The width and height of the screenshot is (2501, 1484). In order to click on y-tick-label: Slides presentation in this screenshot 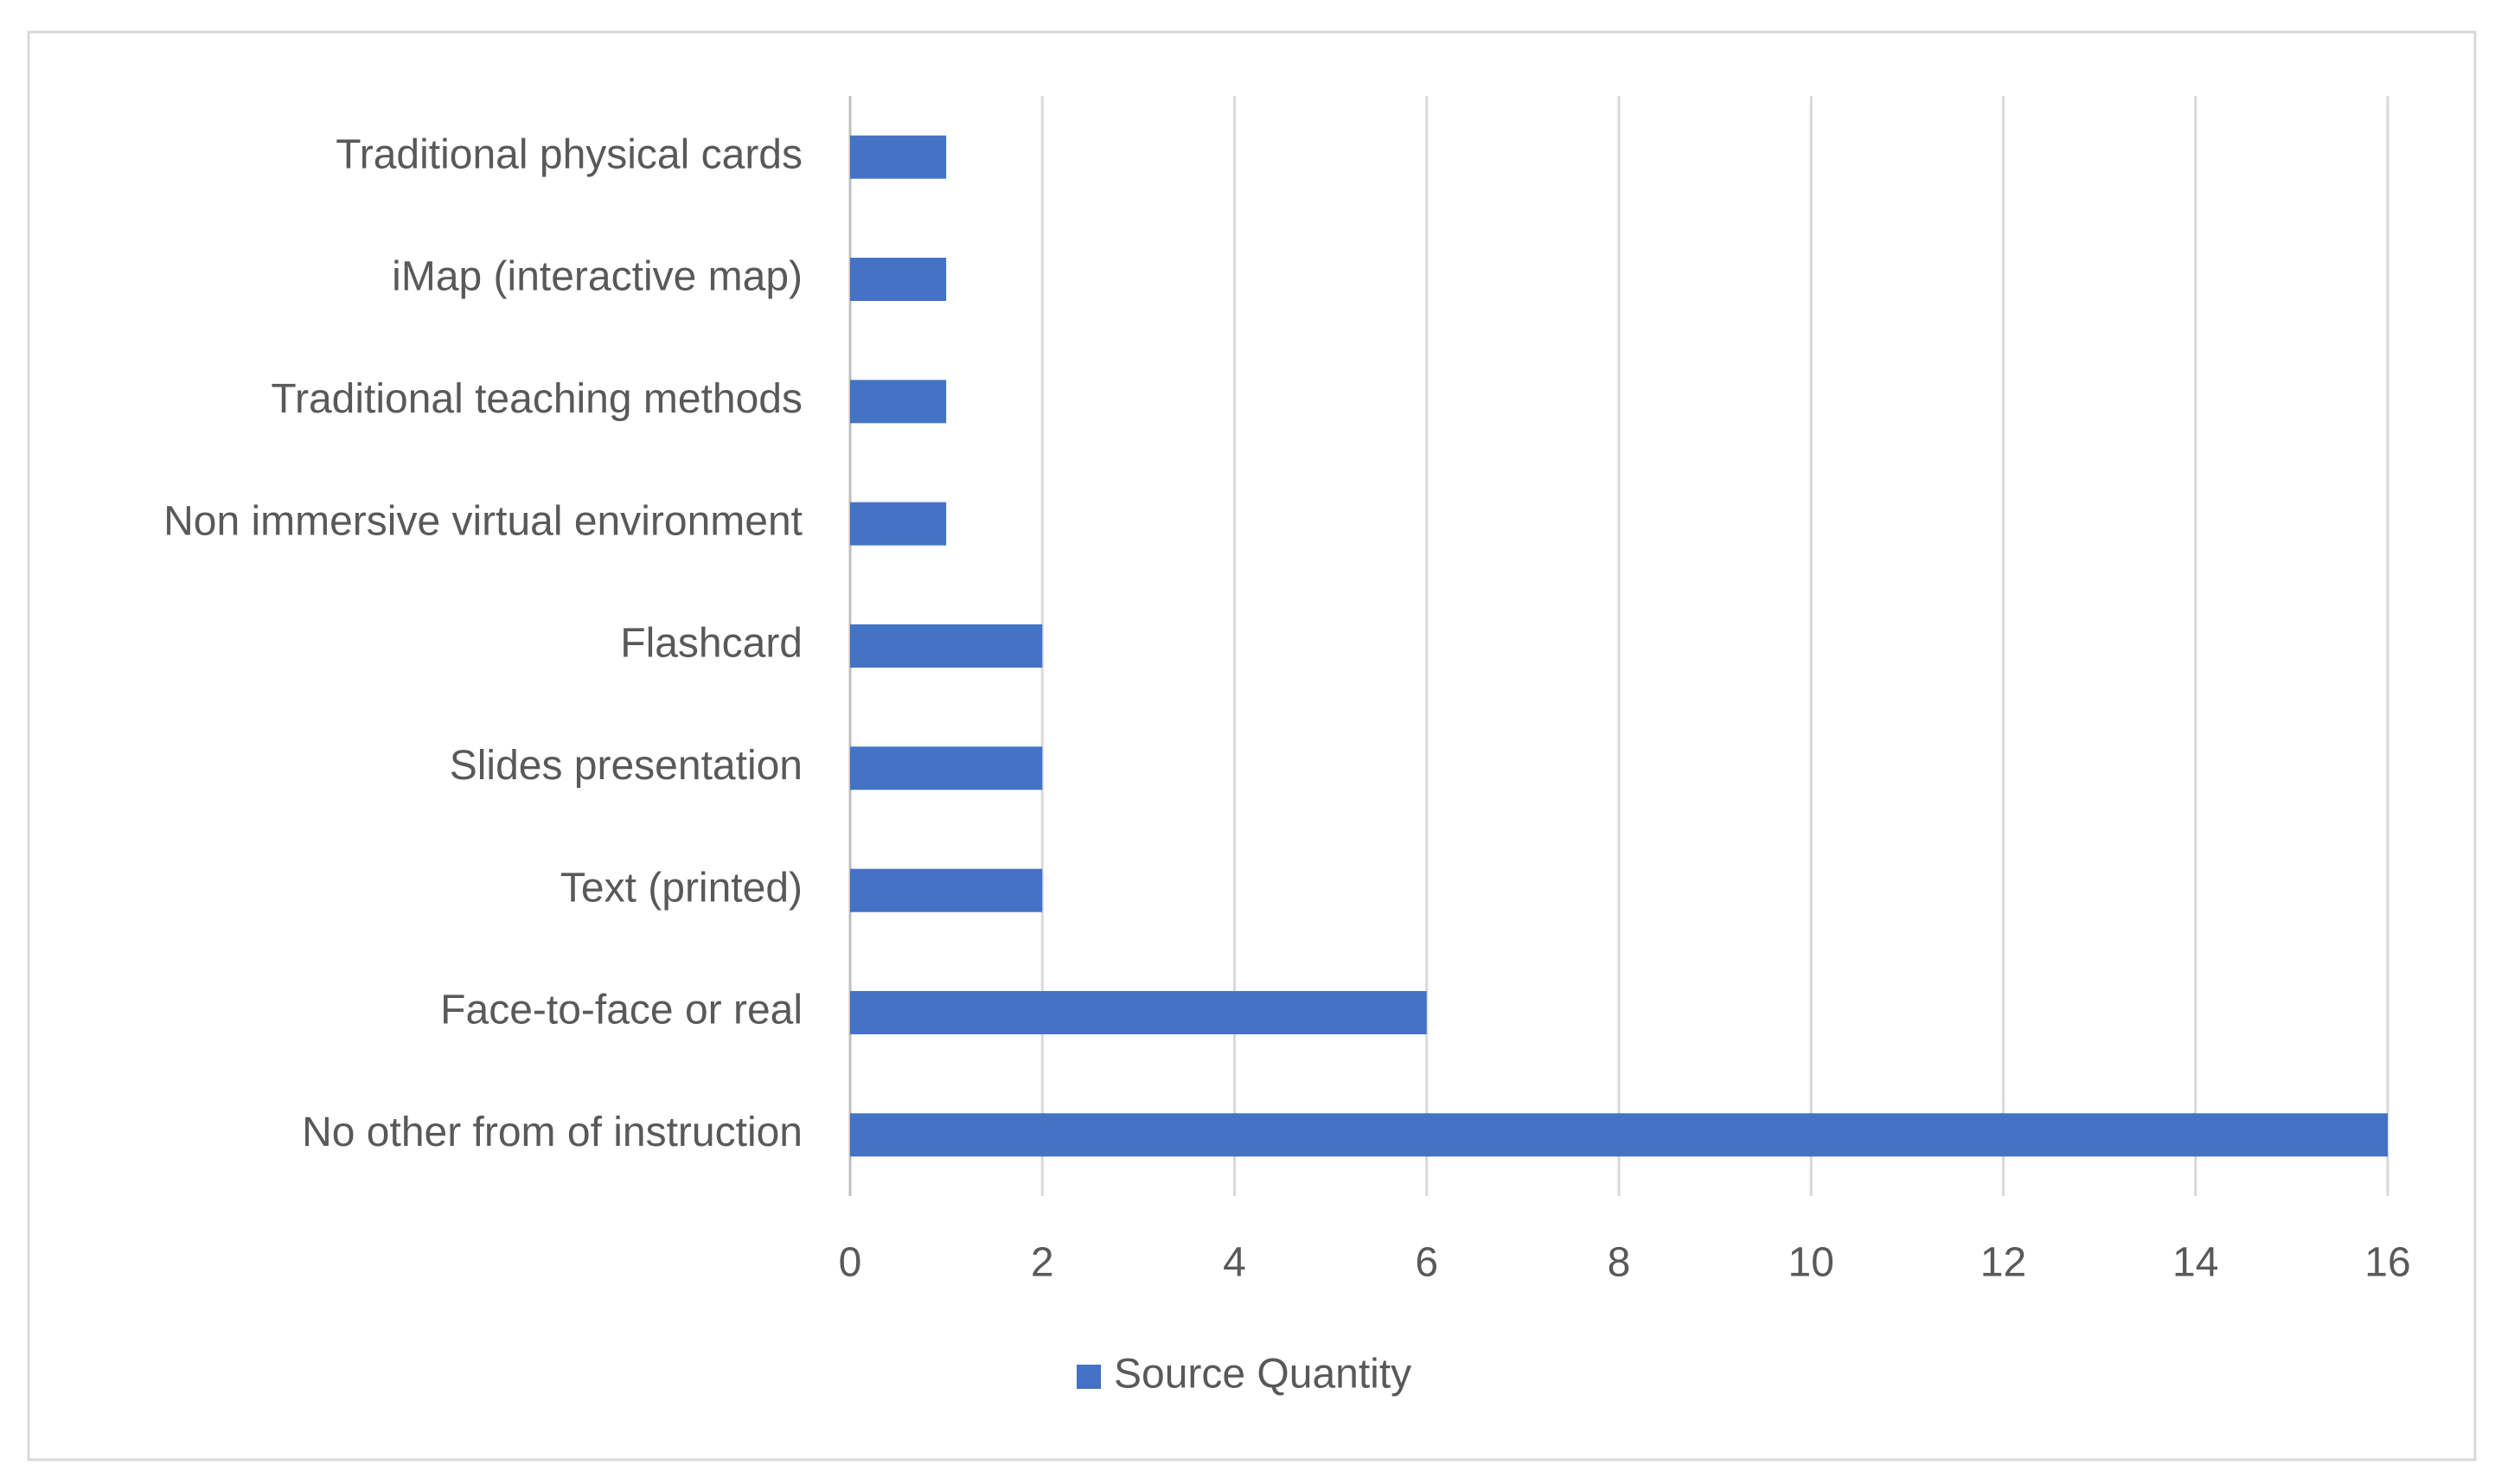, I will do `click(626, 766)`.